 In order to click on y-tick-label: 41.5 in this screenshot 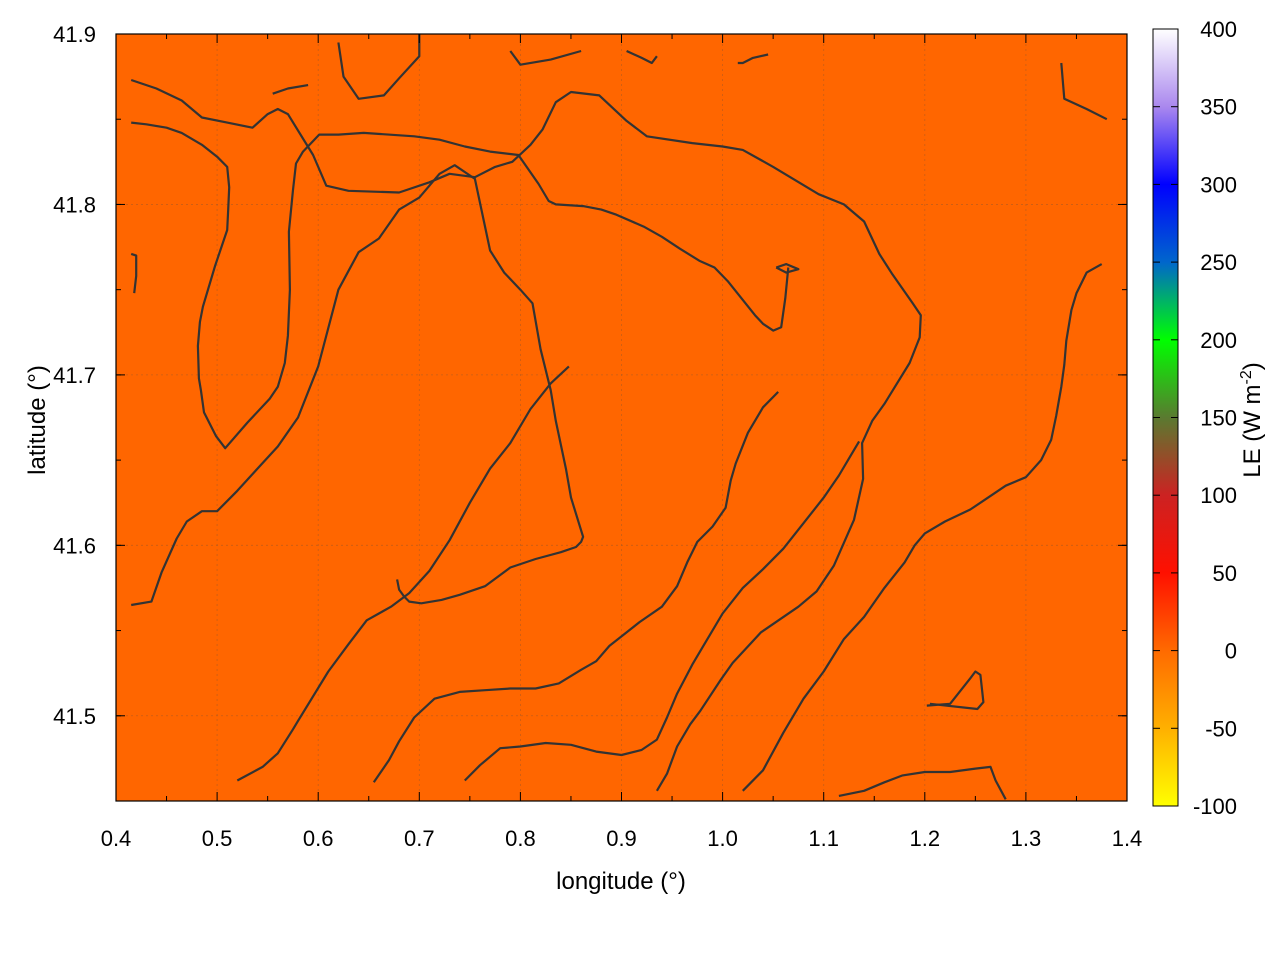, I will do `click(74, 716)`.